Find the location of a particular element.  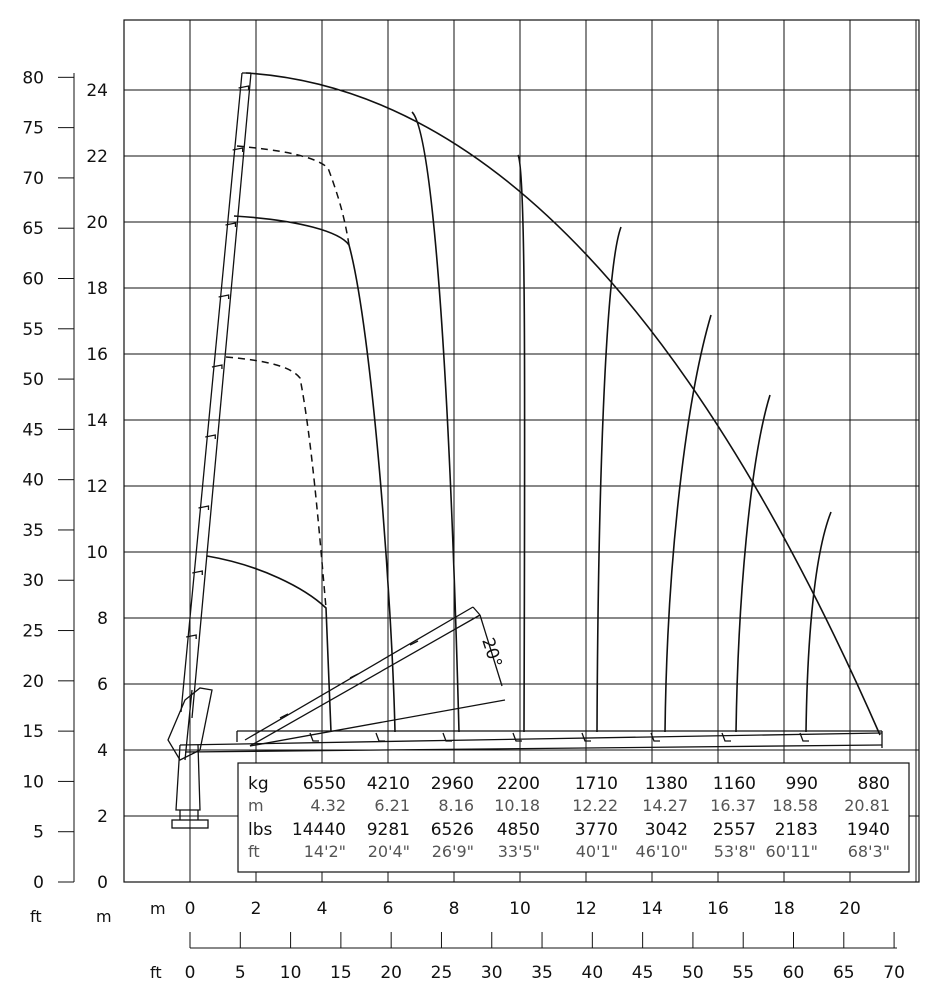

inclined-boom is located at coordinates (375, 676).